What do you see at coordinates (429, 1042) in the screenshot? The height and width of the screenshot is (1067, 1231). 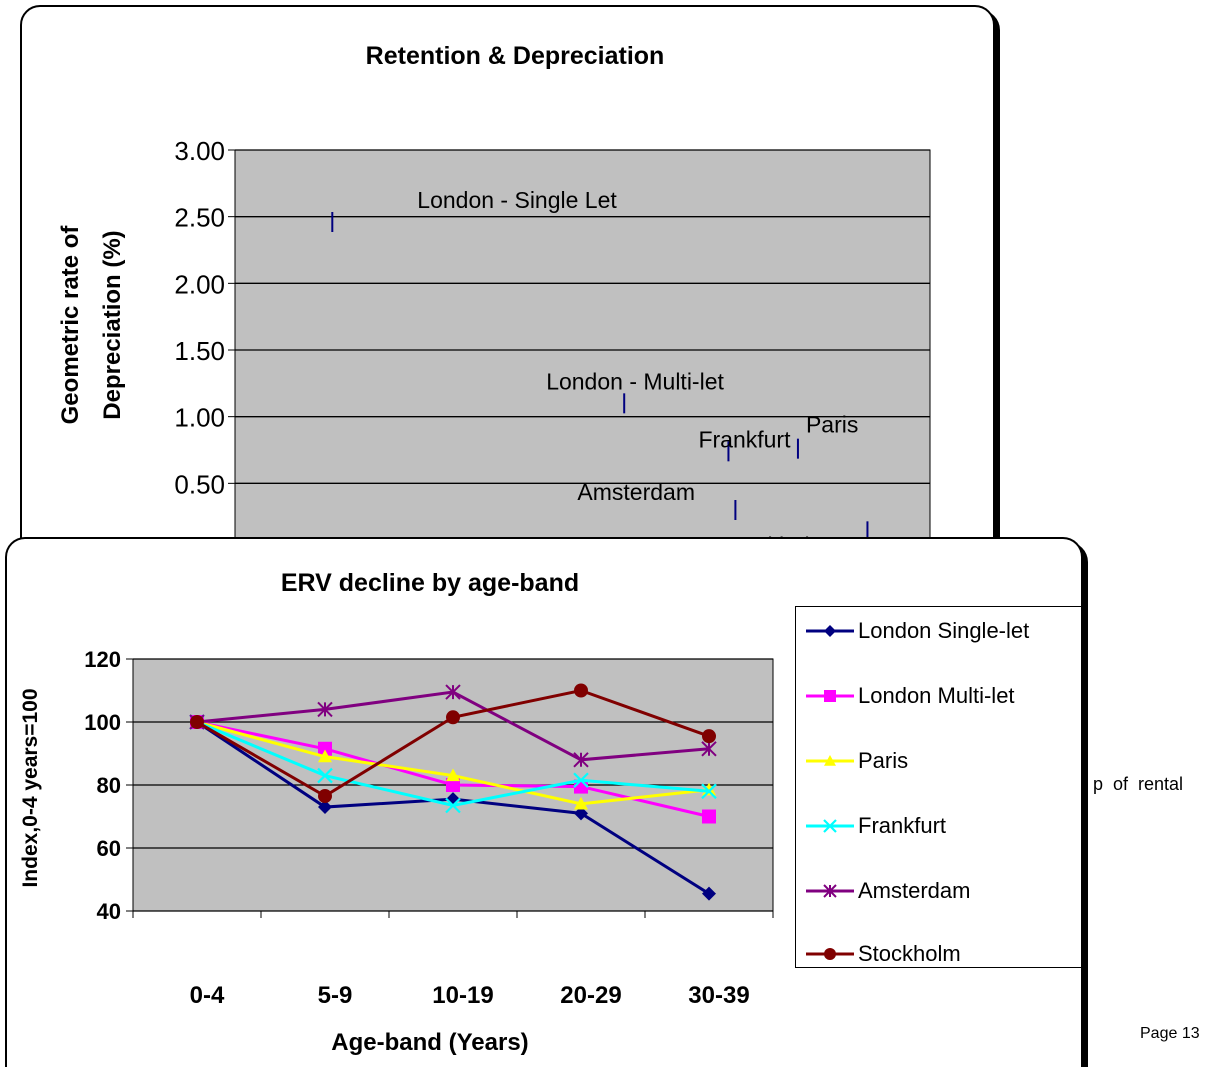 I see `erv-xlabel: Age-band (Years)` at bounding box center [429, 1042].